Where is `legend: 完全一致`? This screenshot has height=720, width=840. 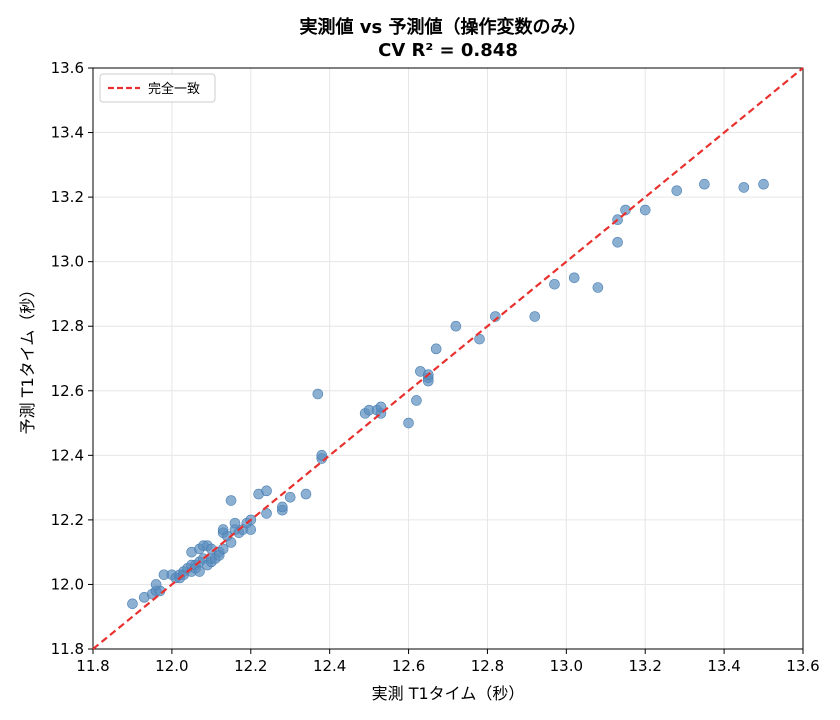 legend: 完全一致 is located at coordinates (157, 88).